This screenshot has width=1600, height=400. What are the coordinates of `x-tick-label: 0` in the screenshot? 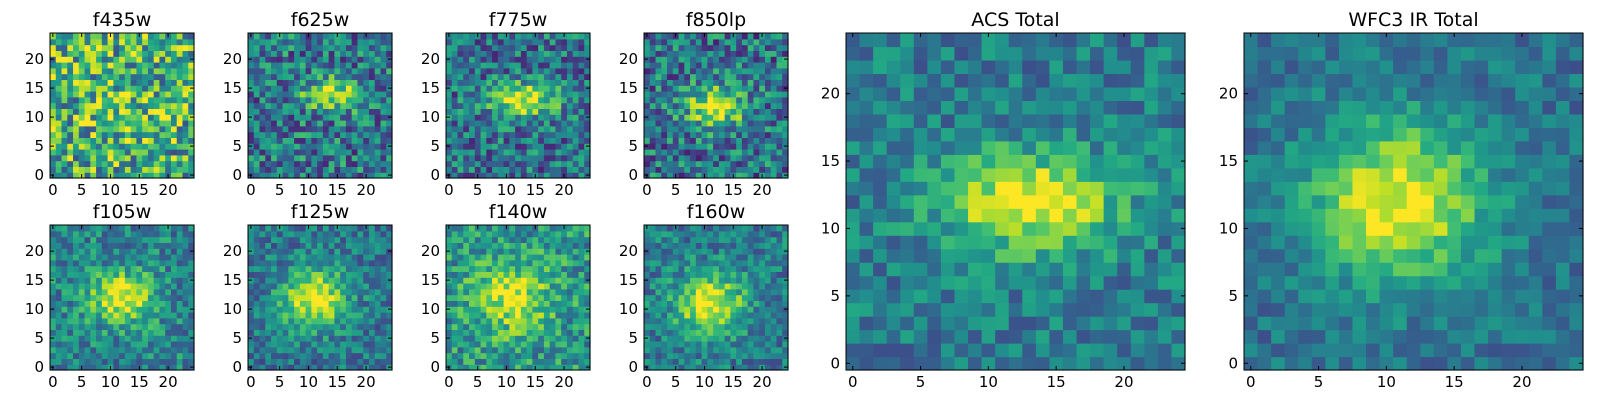 It's located at (53, 190).